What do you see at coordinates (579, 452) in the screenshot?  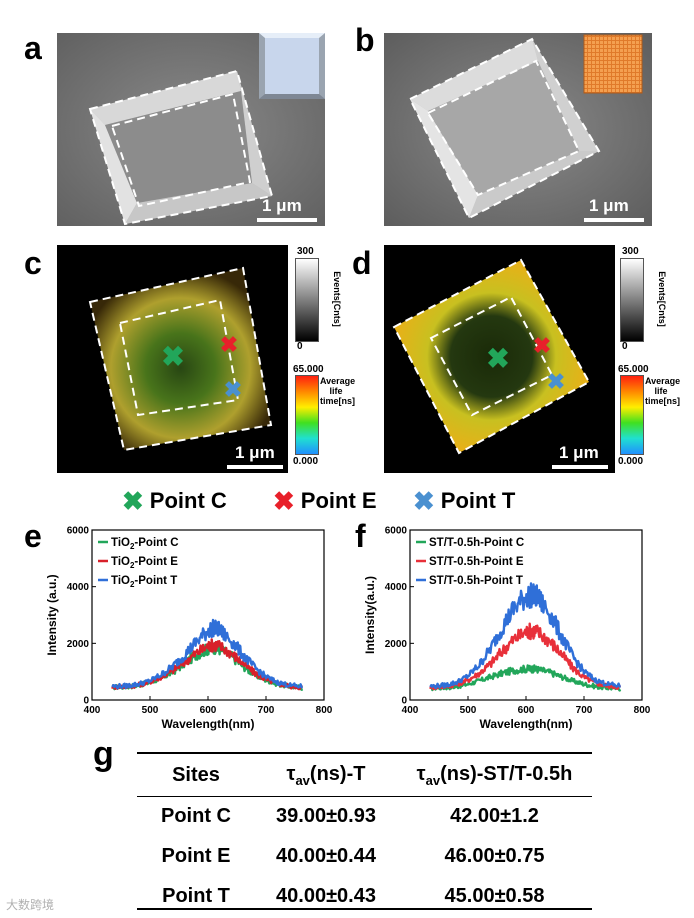 I see `scale-bar-label-d: 1 μm` at bounding box center [579, 452].